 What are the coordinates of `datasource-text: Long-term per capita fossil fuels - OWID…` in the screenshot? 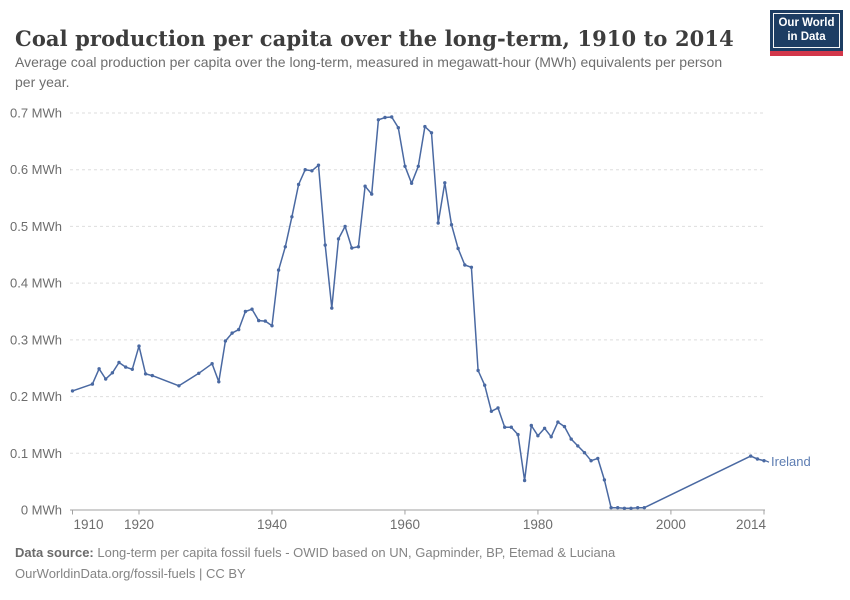 It's located at (354, 552).